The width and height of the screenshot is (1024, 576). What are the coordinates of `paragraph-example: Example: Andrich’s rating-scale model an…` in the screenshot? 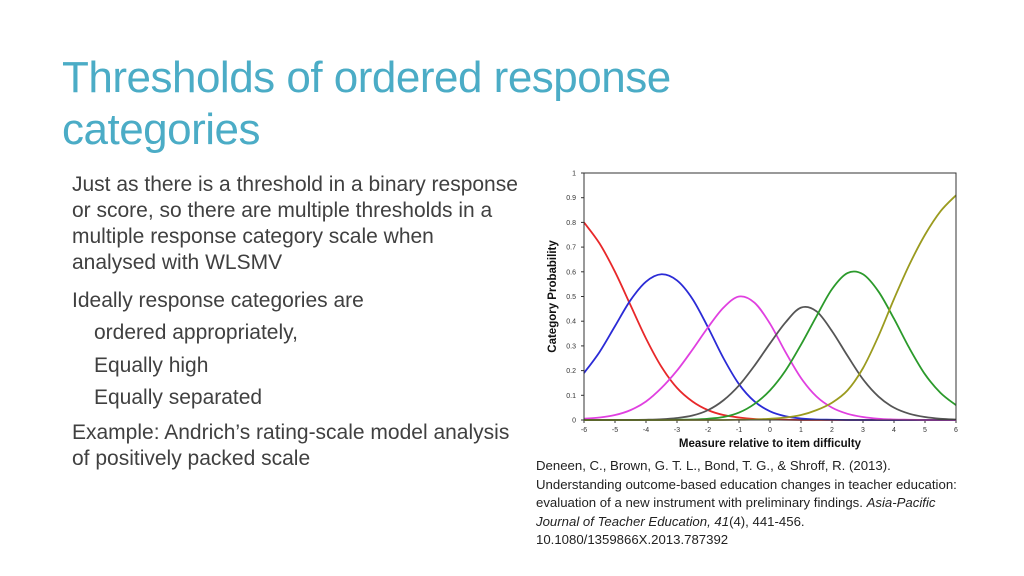 It's located at (291, 445).